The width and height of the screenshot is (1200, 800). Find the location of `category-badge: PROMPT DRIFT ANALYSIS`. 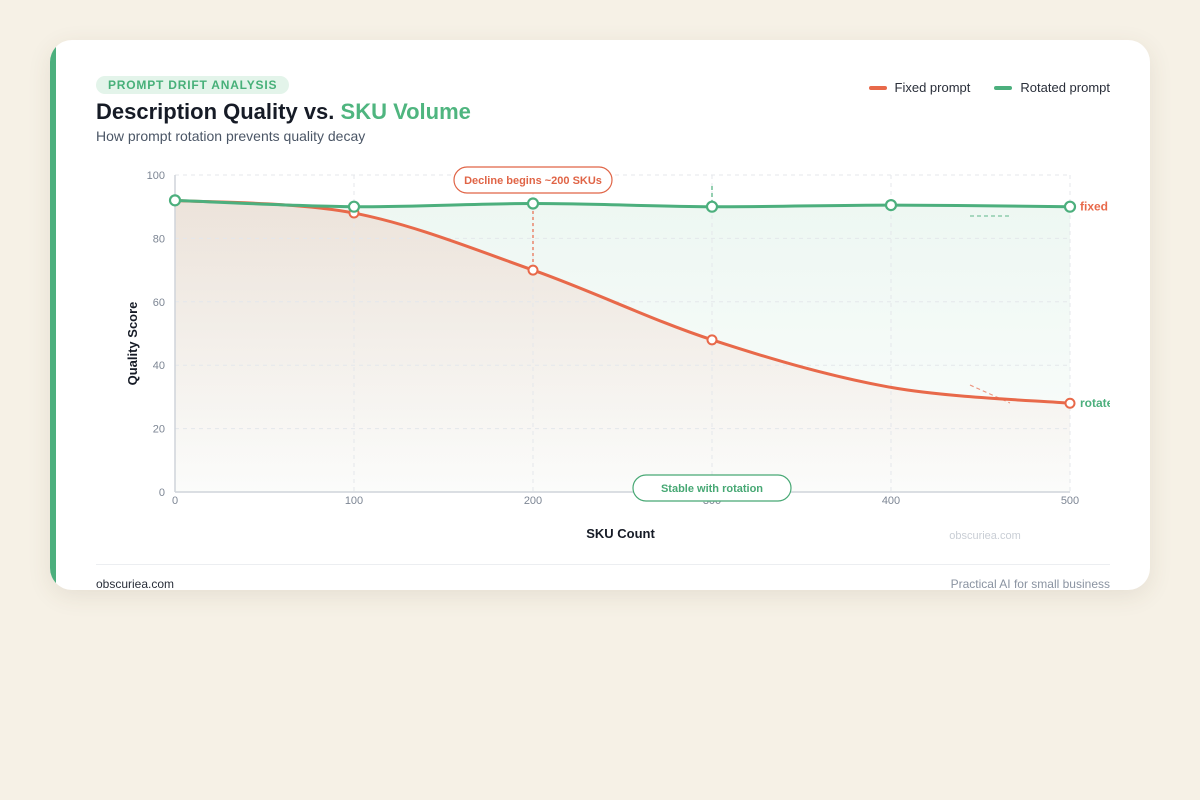

category-badge: PROMPT DRIFT ANALYSIS is located at coordinates (193, 85).